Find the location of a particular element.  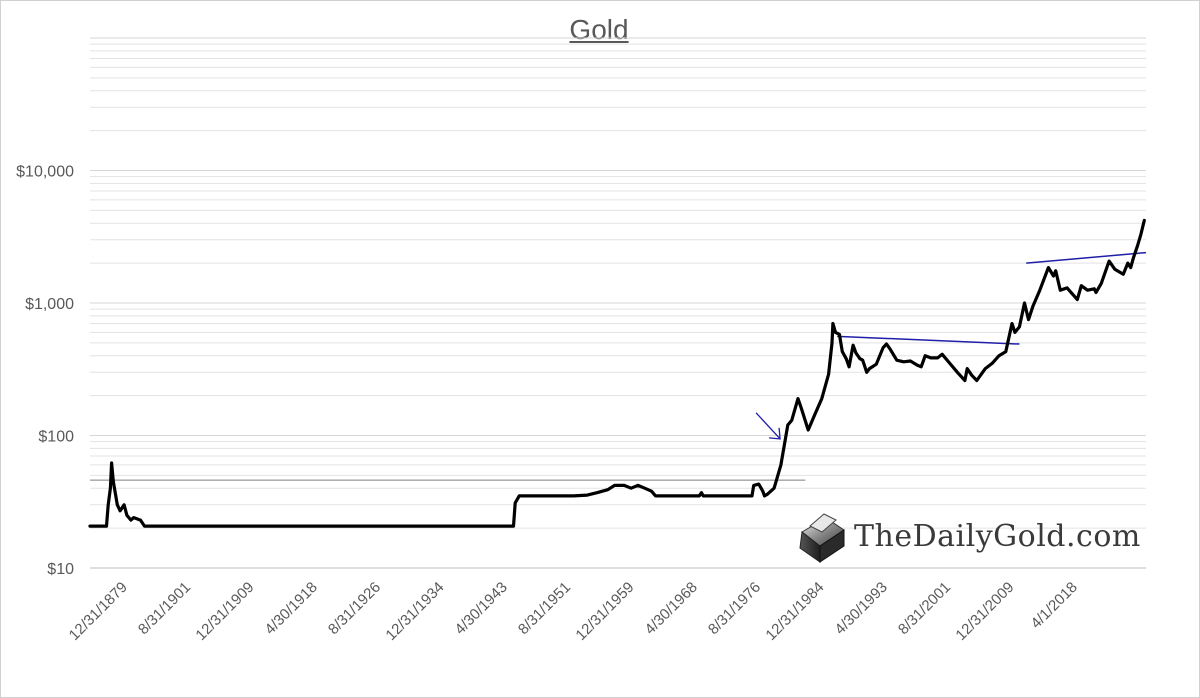

x-tick-label: 8/31/1926 is located at coordinates (354, 608).